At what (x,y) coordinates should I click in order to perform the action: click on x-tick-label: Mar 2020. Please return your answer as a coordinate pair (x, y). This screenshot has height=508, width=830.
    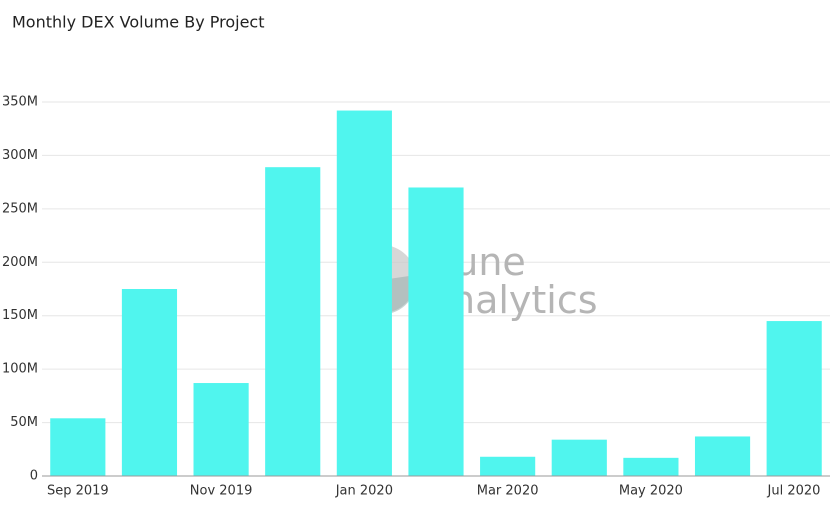
    Looking at the image, I should click on (508, 491).